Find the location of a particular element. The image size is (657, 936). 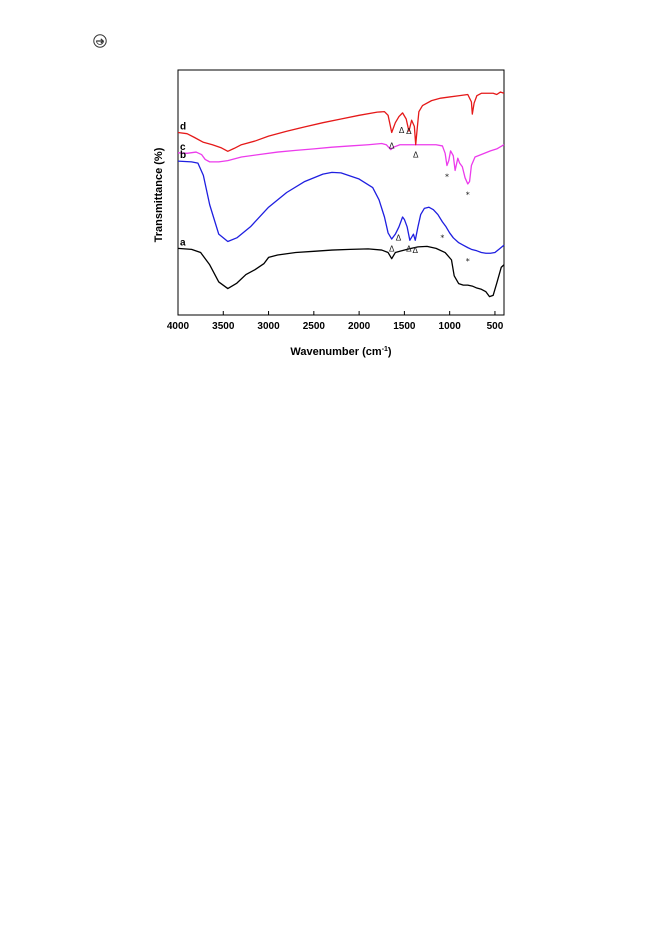

x-tick-label: 2500 is located at coordinates (314, 326).